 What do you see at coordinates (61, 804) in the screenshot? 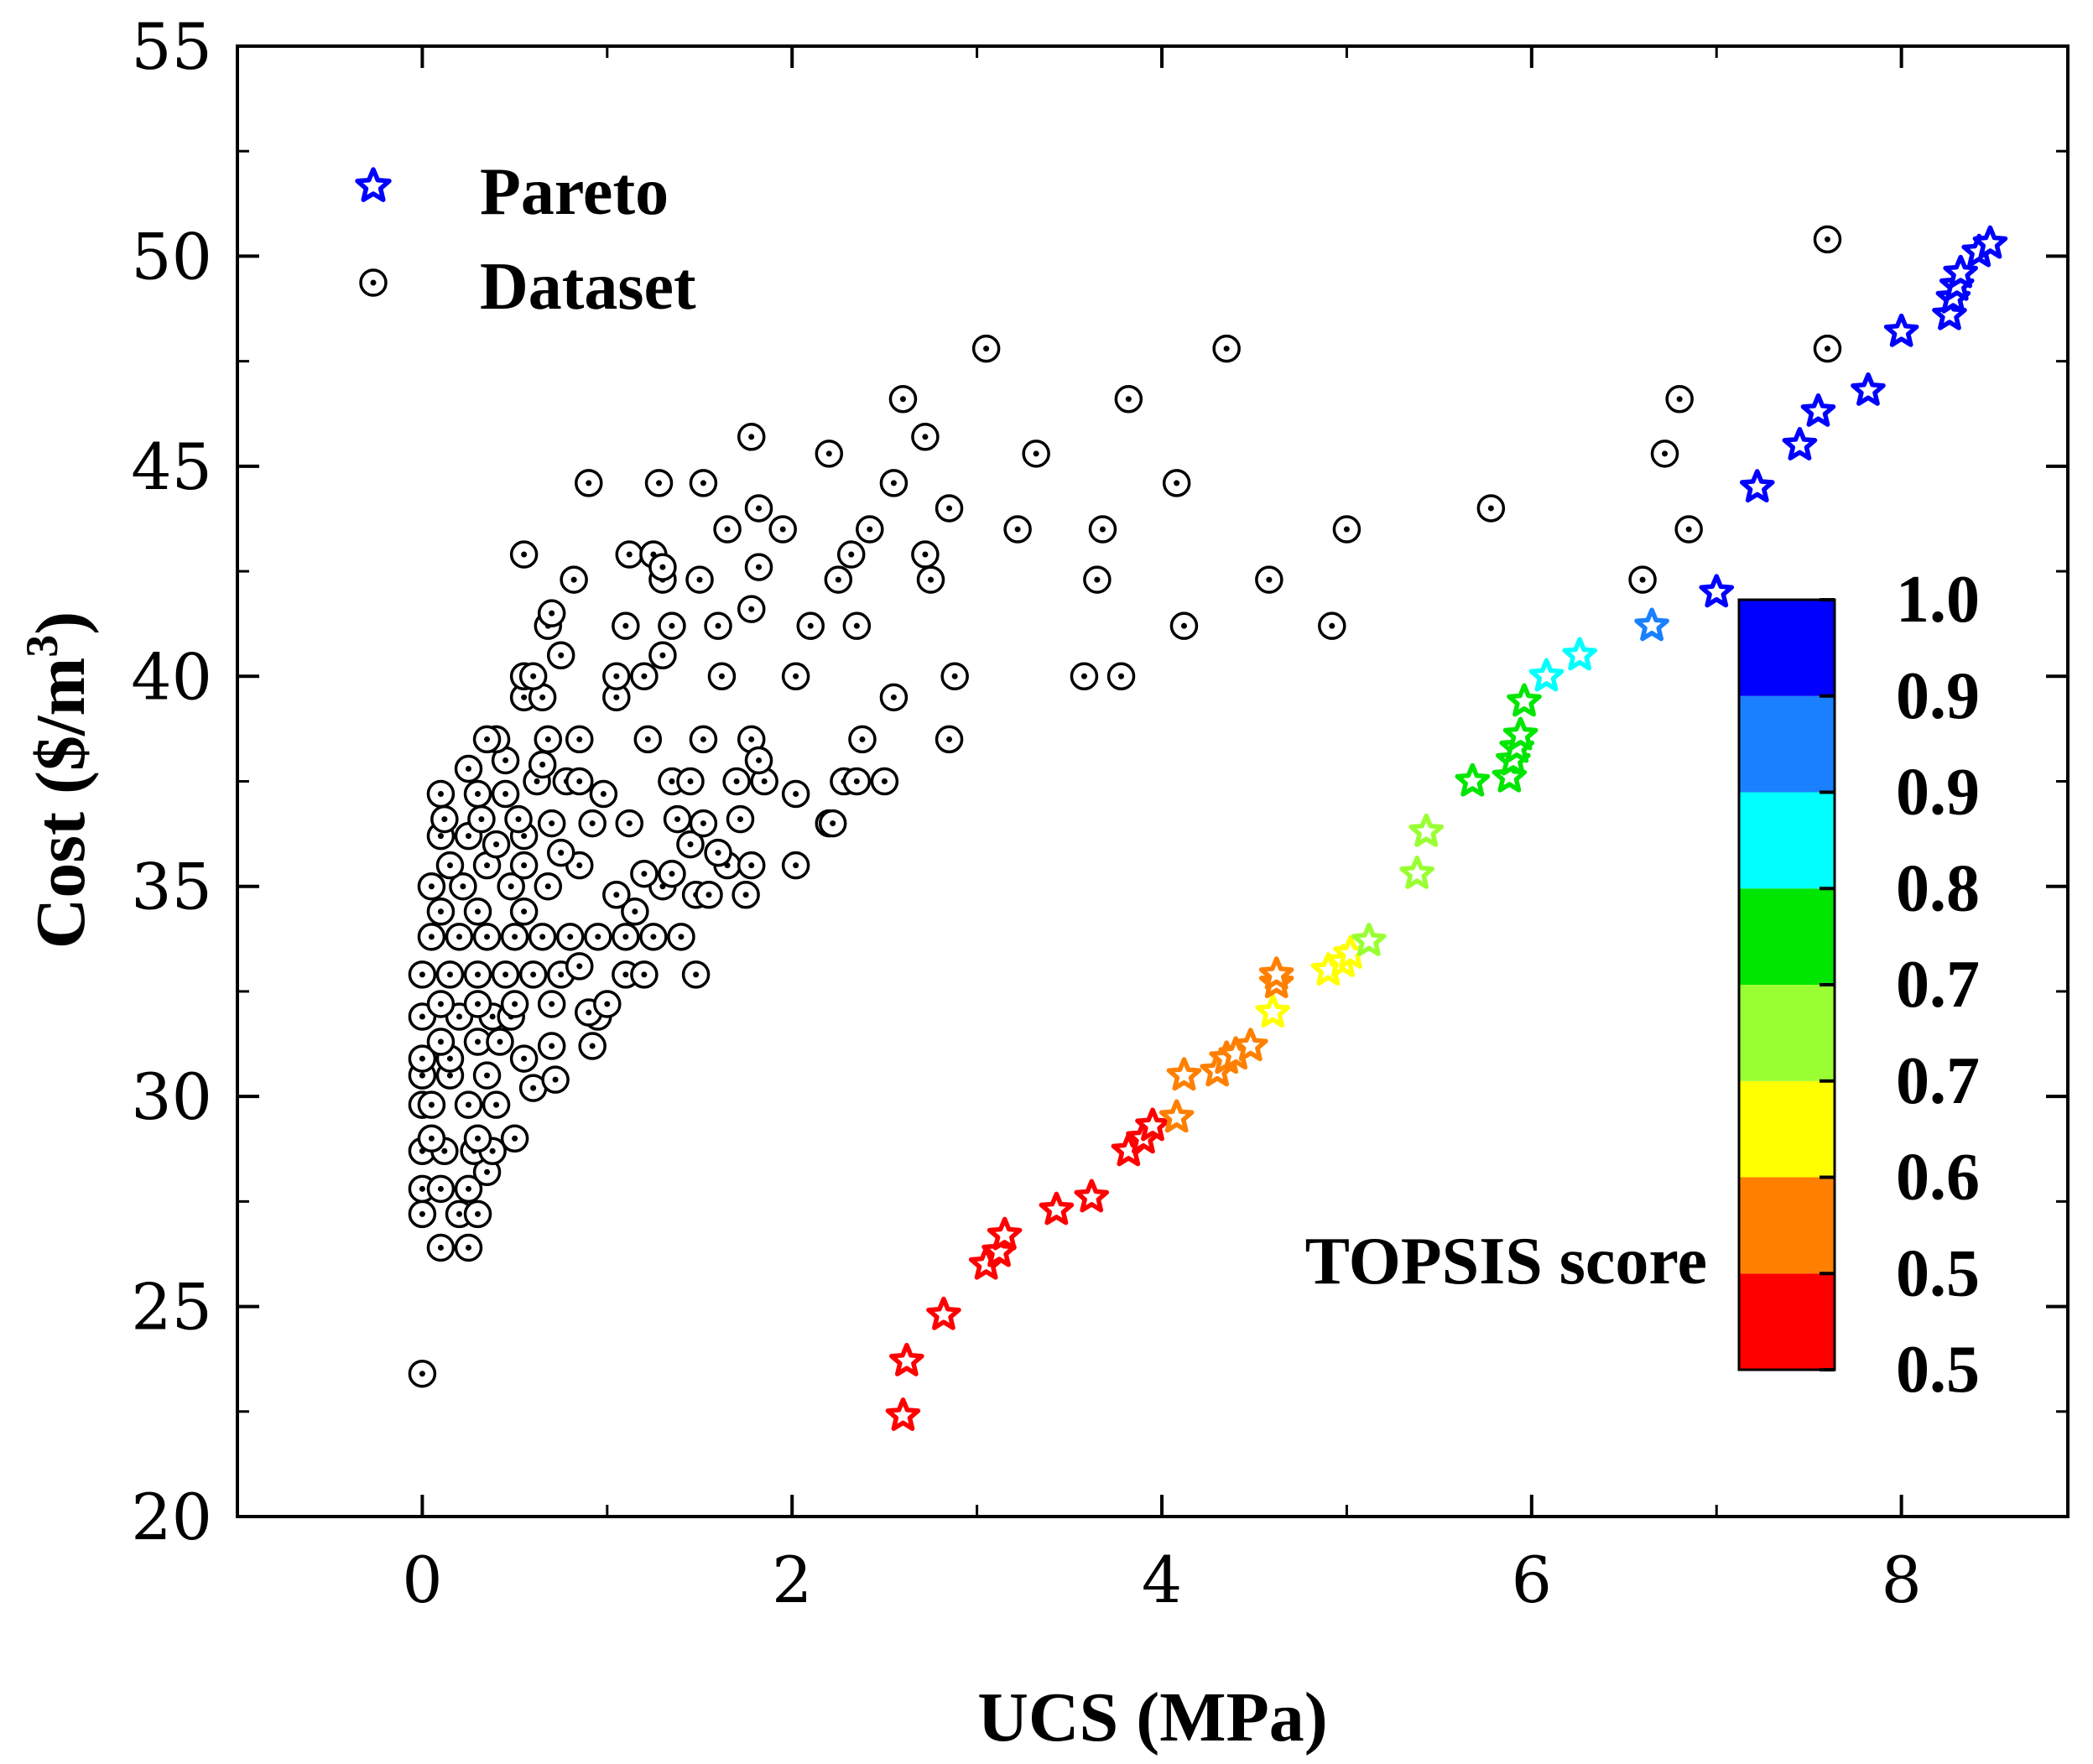
I see `y-axis-title-main: Cost ($/m` at bounding box center [61, 804].